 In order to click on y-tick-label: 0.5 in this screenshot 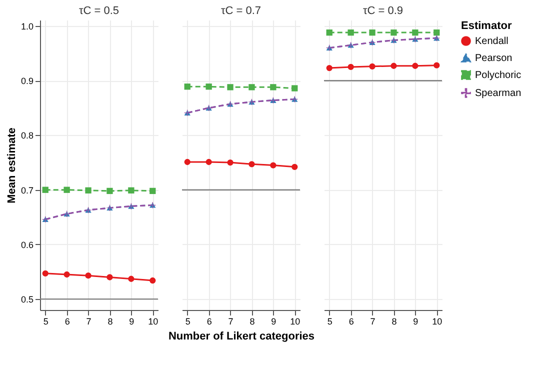, I will do `click(27, 299)`.